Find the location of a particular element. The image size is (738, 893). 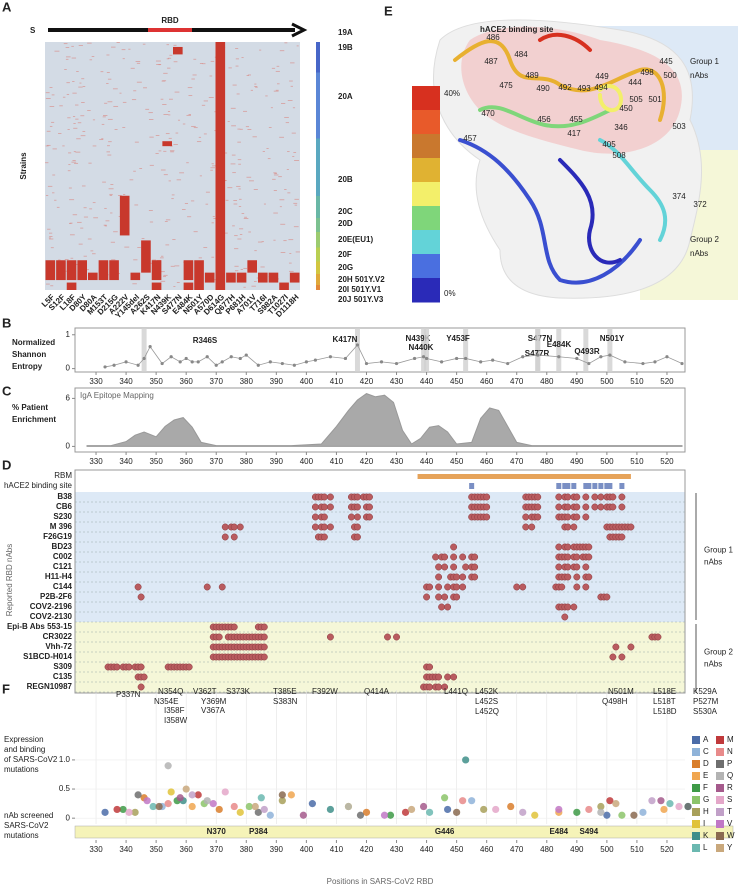

x-tick-label: 450 is located at coordinates (457, 381).